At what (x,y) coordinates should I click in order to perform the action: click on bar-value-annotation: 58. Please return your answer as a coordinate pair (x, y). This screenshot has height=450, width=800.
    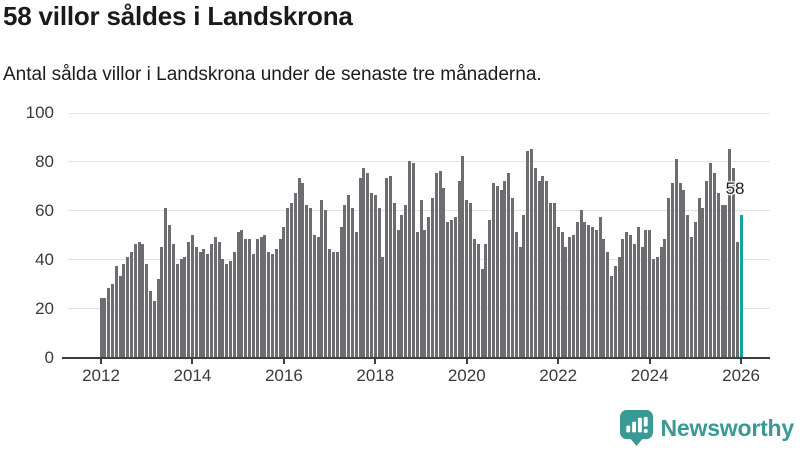
    Looking at the image, I should click on (735, 188).